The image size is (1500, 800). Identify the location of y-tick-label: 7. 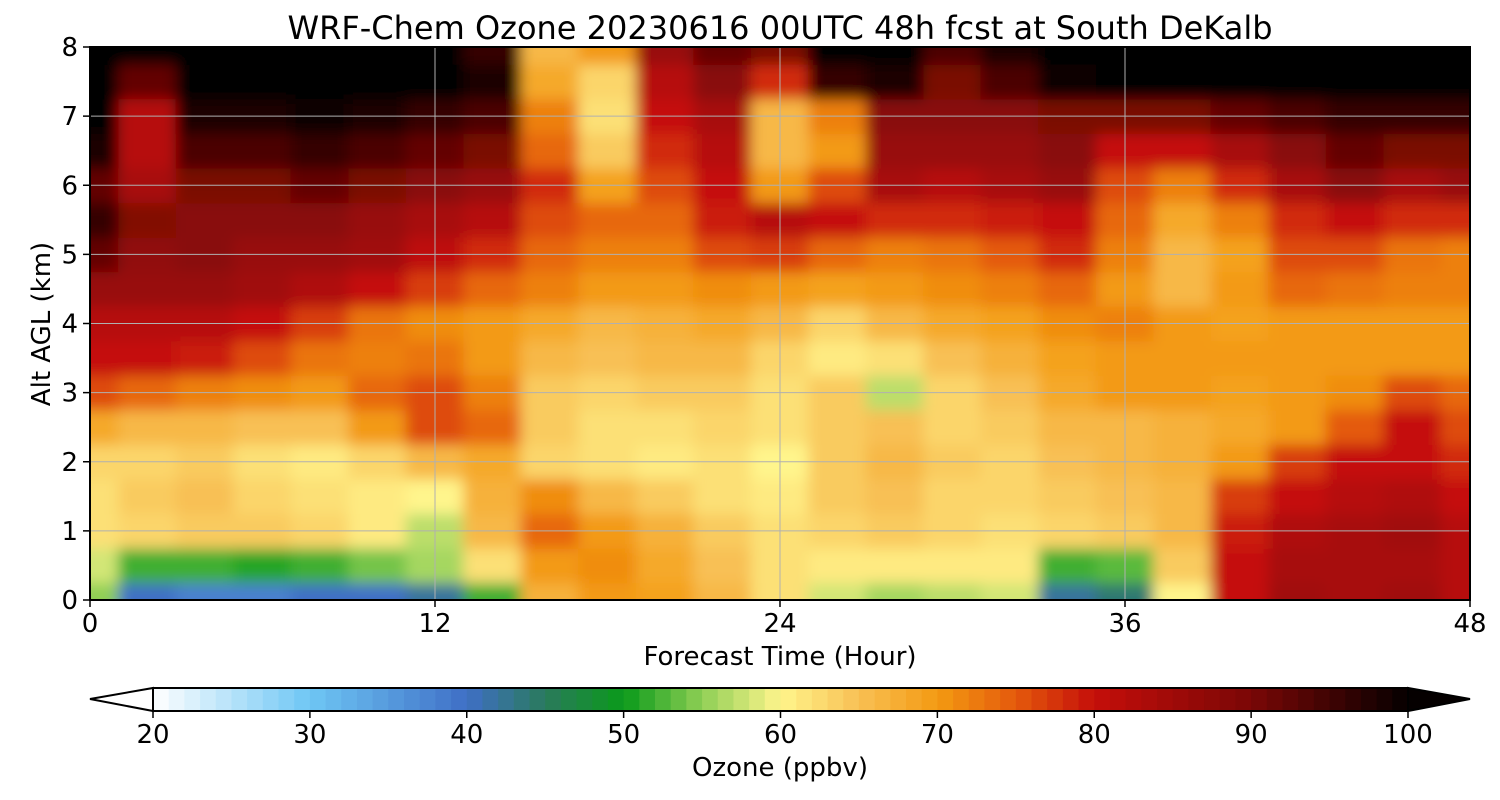
(69, 117).